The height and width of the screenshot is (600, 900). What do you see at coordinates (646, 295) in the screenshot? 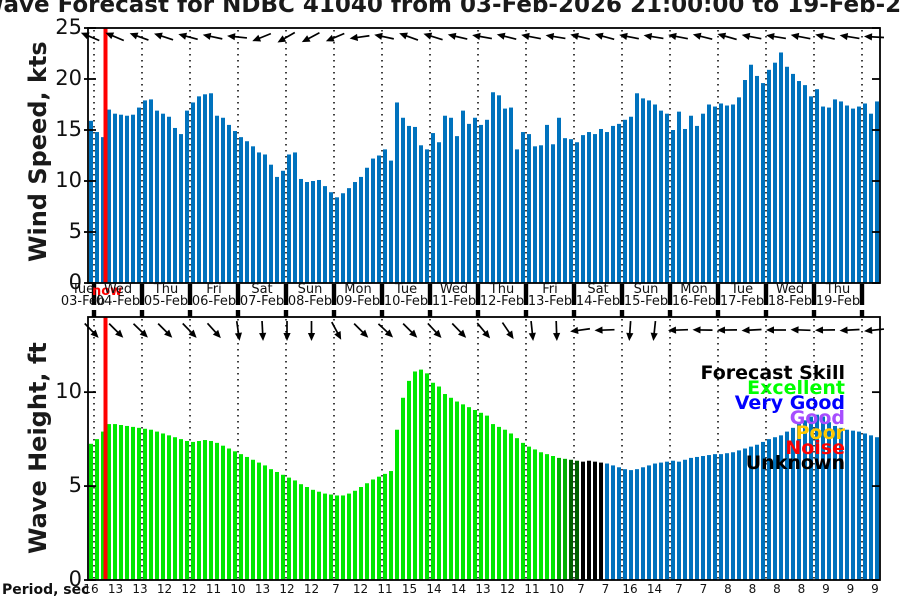
I see `day-label-15-Feb: Sun 15-Feb` at bounding box center [646, 295].